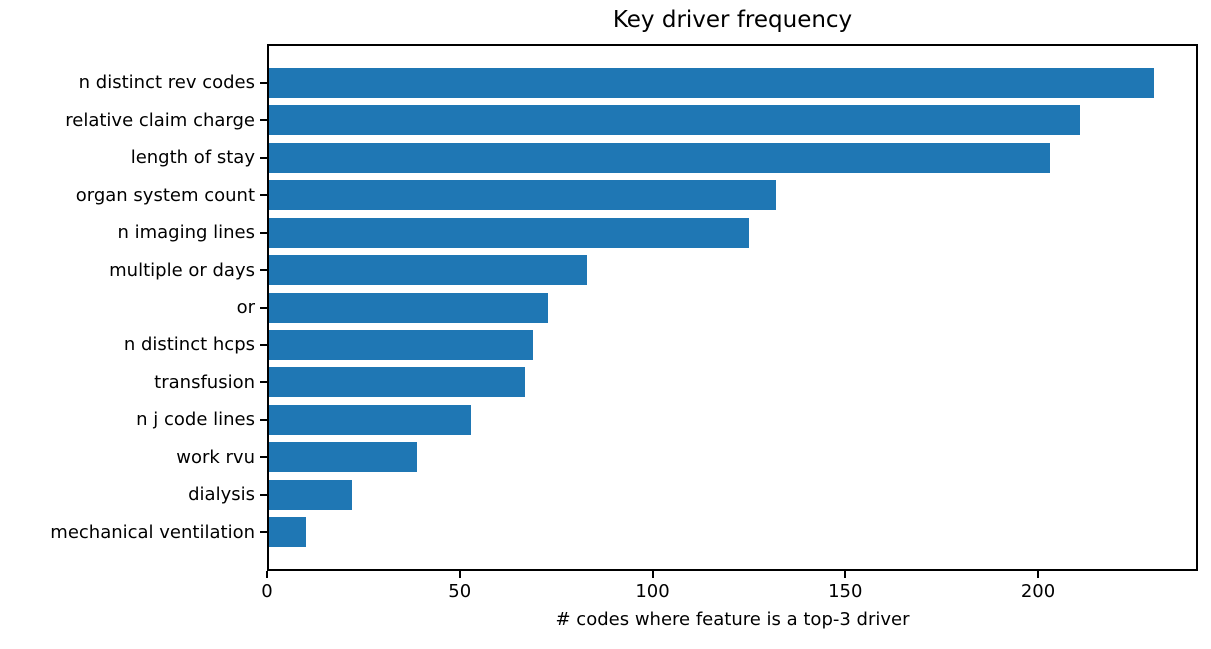 This screenshot has height=649, width=1211. I want to click on bar-n-j-code-lines, so click(369, 419).